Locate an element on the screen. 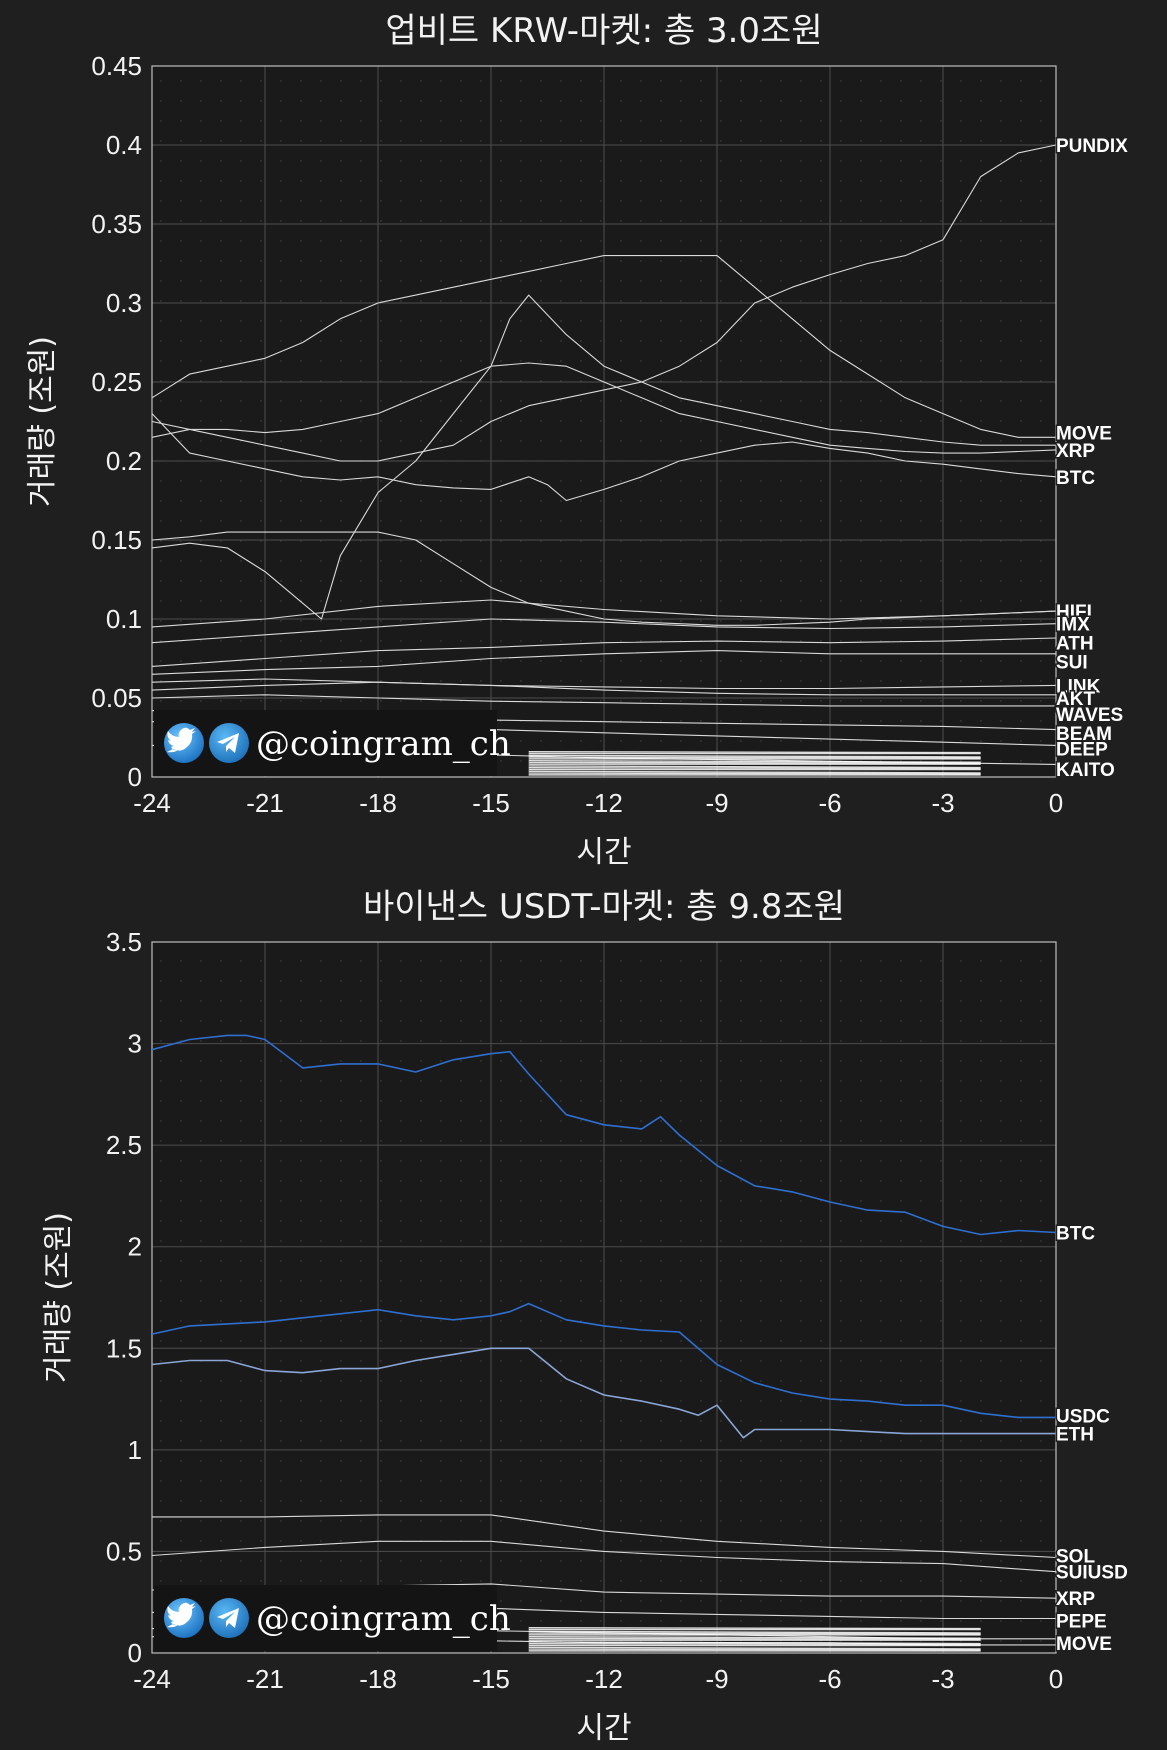 This screenshot has width=1167, height=1750. end-label: KAITO is located at coordinates (1085, 770).